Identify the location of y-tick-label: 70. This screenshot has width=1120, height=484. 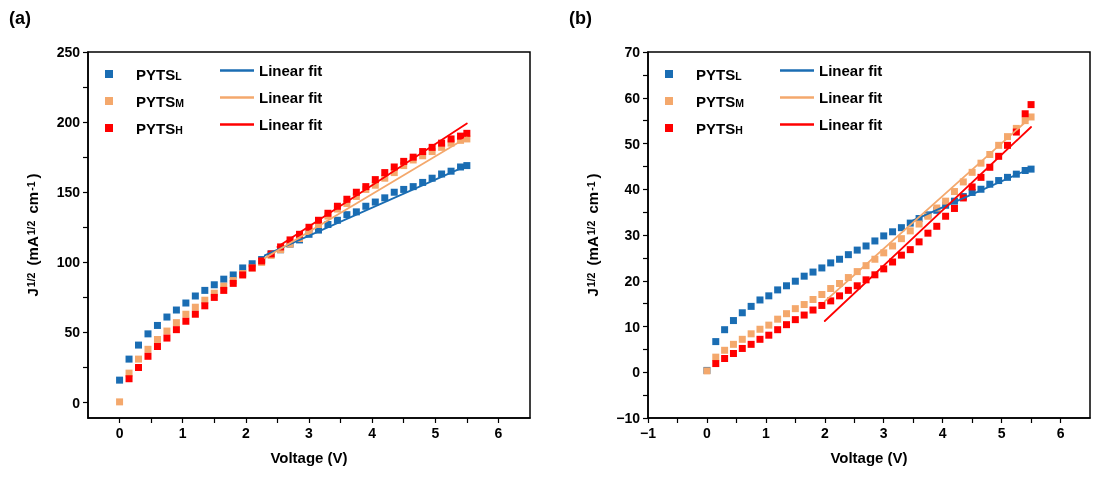
(632, 52).